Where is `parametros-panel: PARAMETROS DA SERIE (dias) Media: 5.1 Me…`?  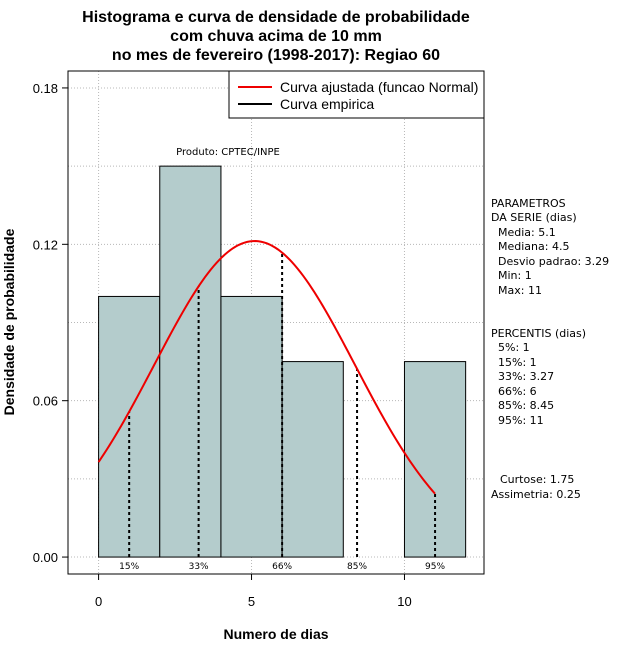 parametros-panel: PARAMETROS DA SERIE (dias) Media: 5.1 Me… is located at coordinates (550, 247).